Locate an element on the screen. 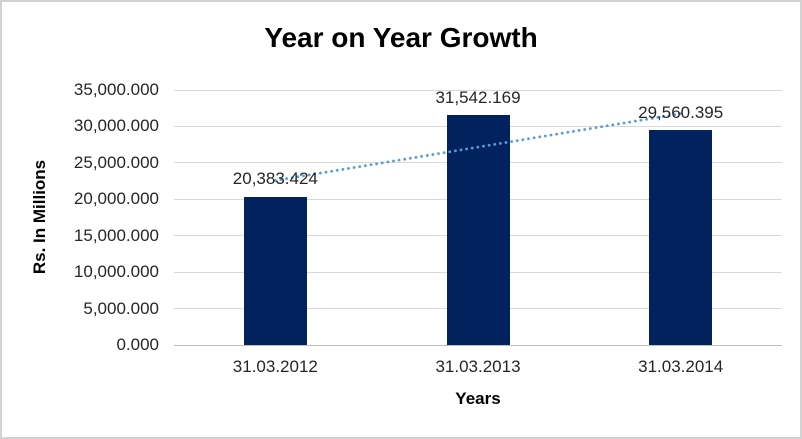 The width and height of the screenshot is (802, 439). bar-data-label: 31,542.169 is located at coordinates (478, 98).